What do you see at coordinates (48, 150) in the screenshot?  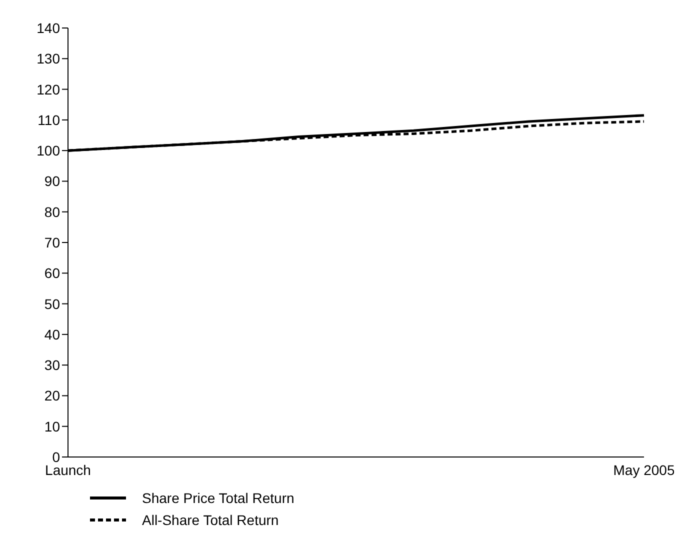 I see `y-tick-label: 100` at bounding box center [48, 150].